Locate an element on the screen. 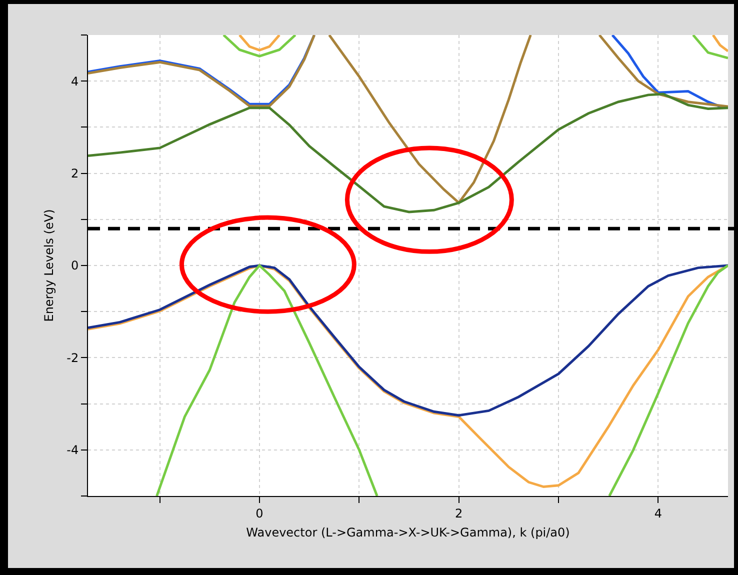 This screenshot has width=738, height=575. x-axis-title: Wavevector (L->Gamma->X->UK->Gamma), k (pi/a0) is located at coordinates (408, 532).